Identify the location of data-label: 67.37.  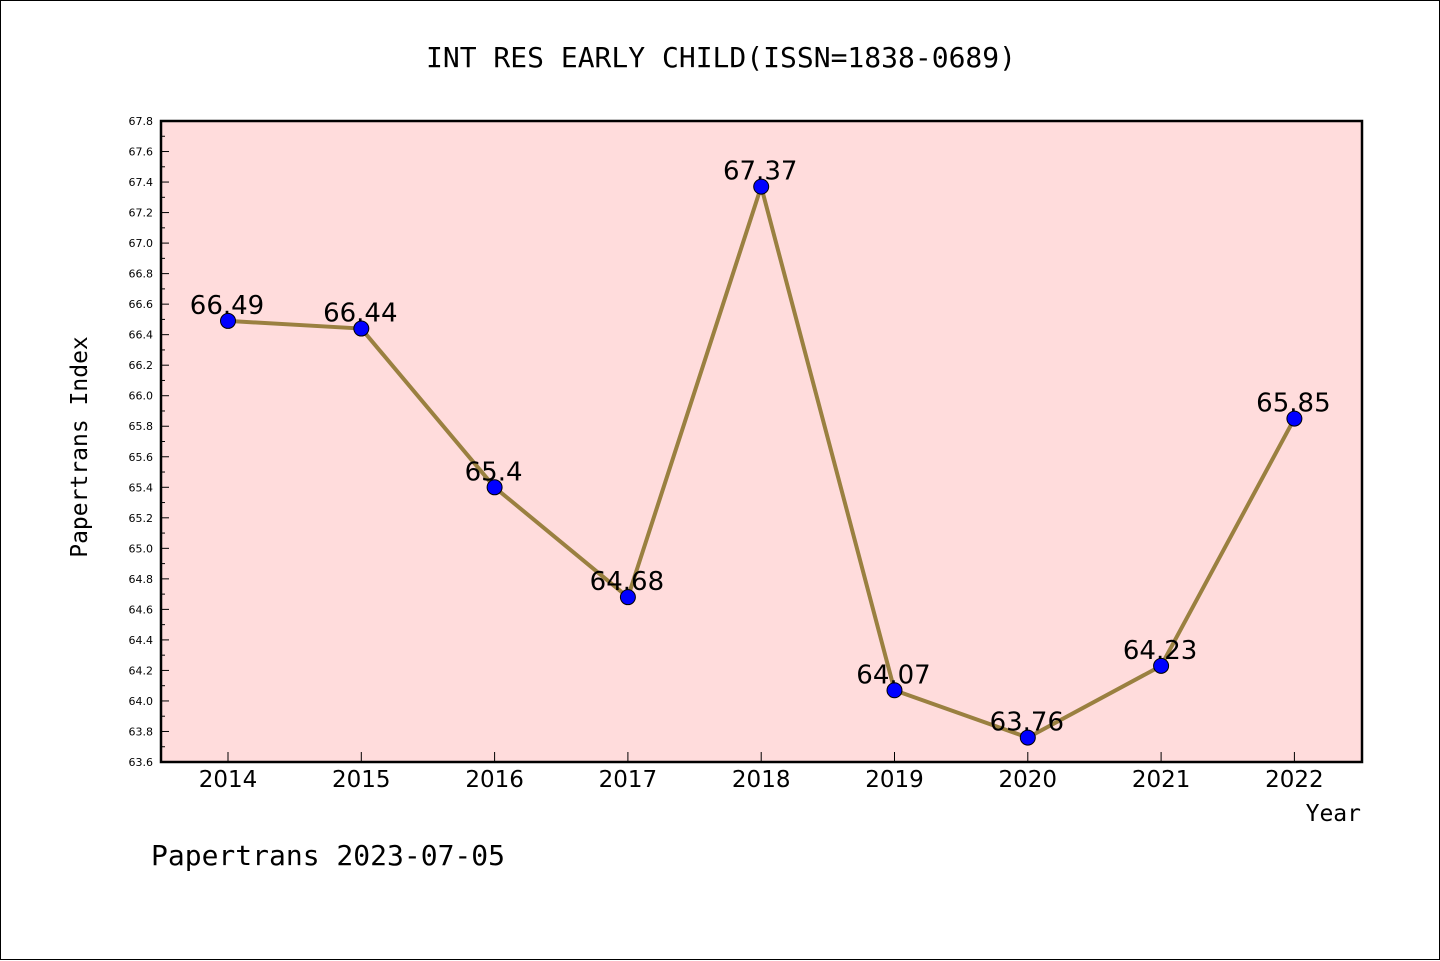
(760, 172).